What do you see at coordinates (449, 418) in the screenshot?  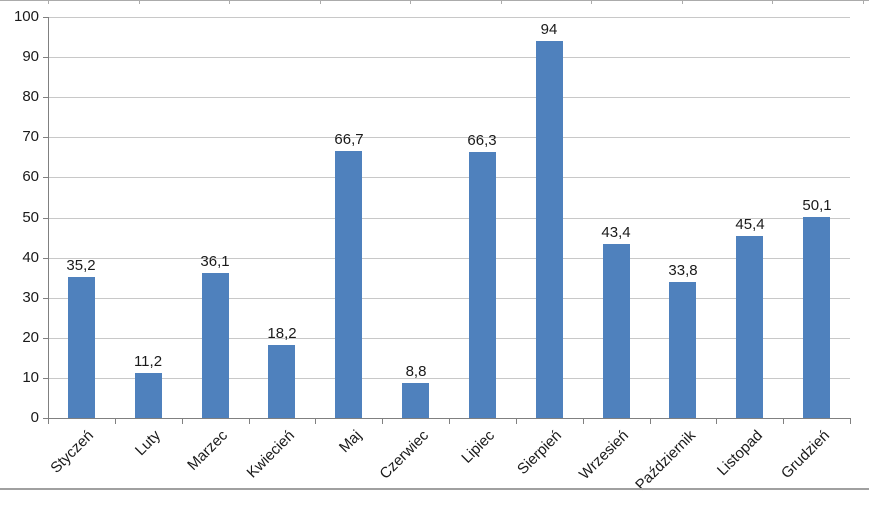 I see `x-axis-line` at bounding box center [449, 418].